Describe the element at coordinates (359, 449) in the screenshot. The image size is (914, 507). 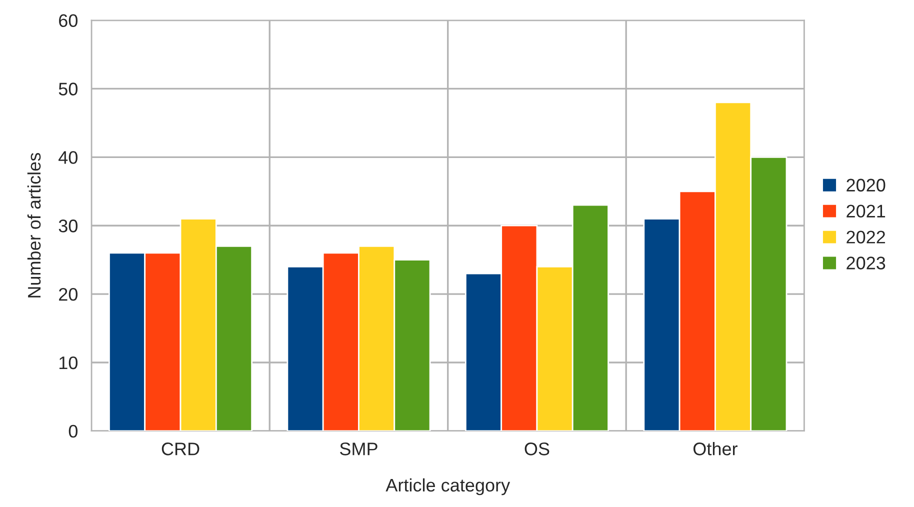
I see `x-tick-label: SMP` at that location.